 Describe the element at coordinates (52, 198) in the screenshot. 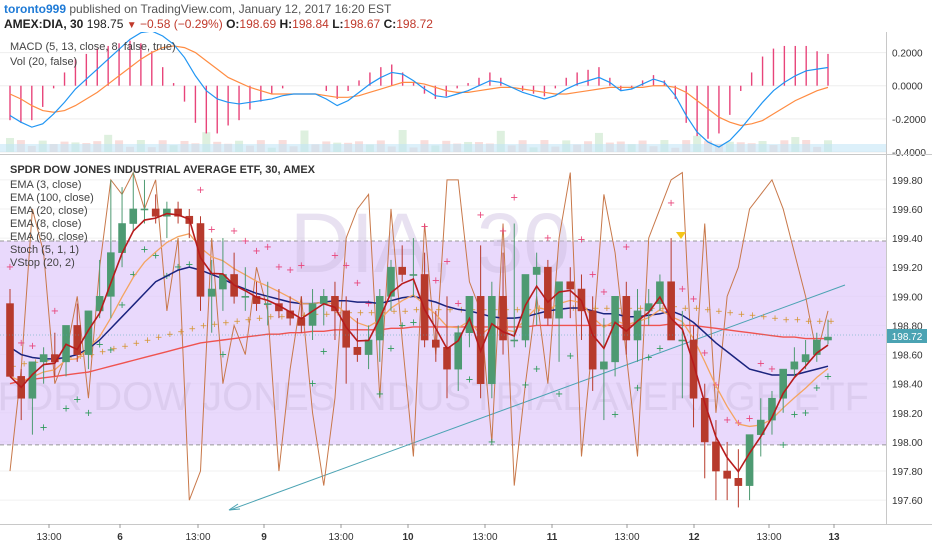

I see `legend-ema100: EMA (100, close)` at that location.